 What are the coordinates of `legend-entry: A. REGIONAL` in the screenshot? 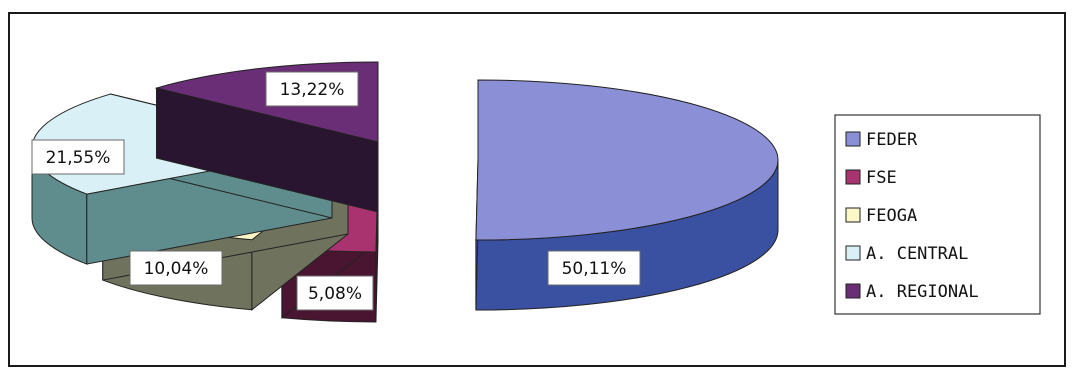 It's located at (912, 292).